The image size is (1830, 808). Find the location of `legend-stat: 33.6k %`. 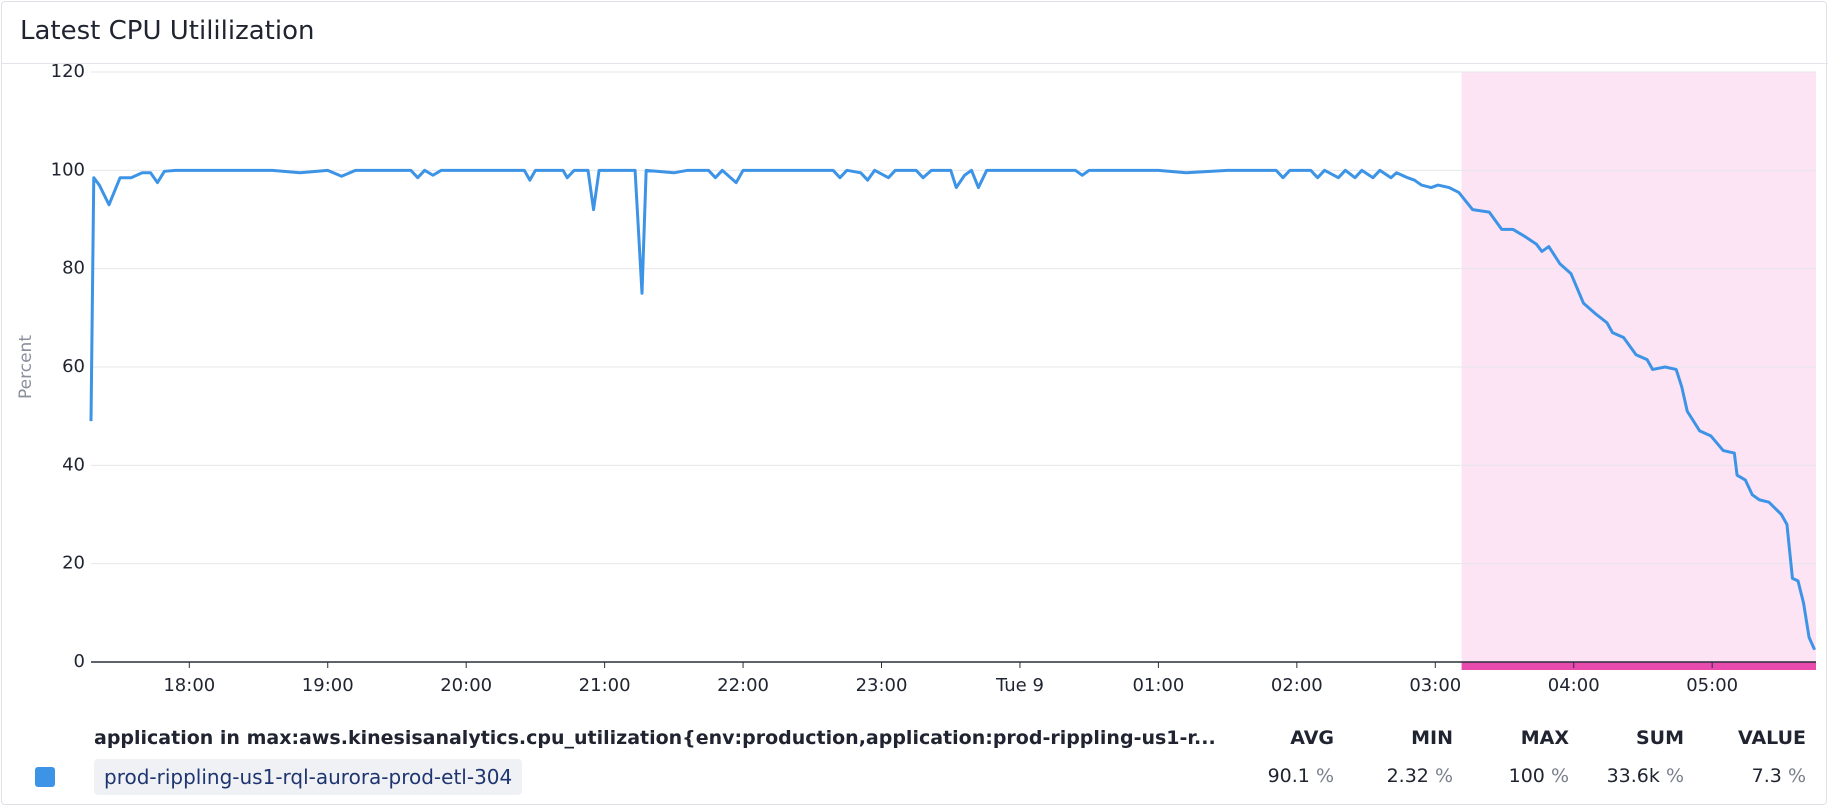

legend-stat: 33.6k % is located at coordinates (1624, 776).